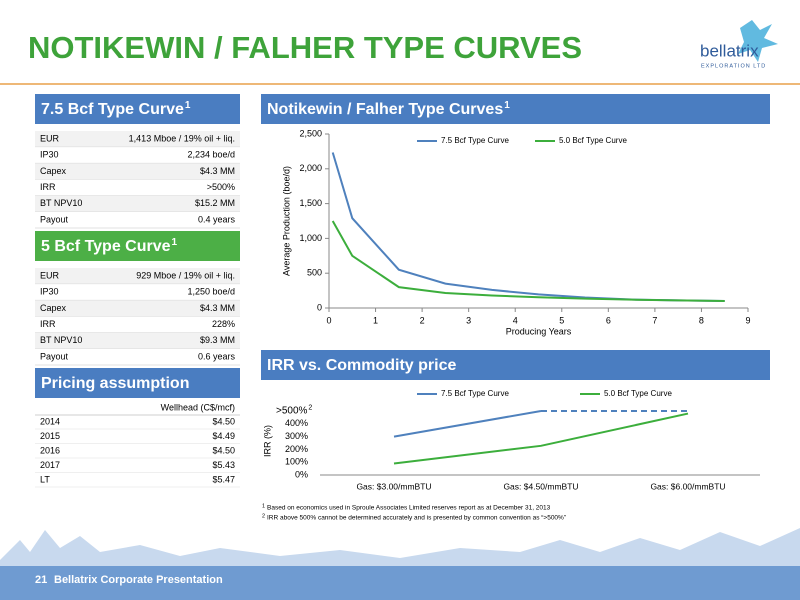  What do you see at coordinates (540, 486) in the screenshot?
I see `x-tick-label: Gas: $4.50/mmBTU` at bounding box center [540, 486].